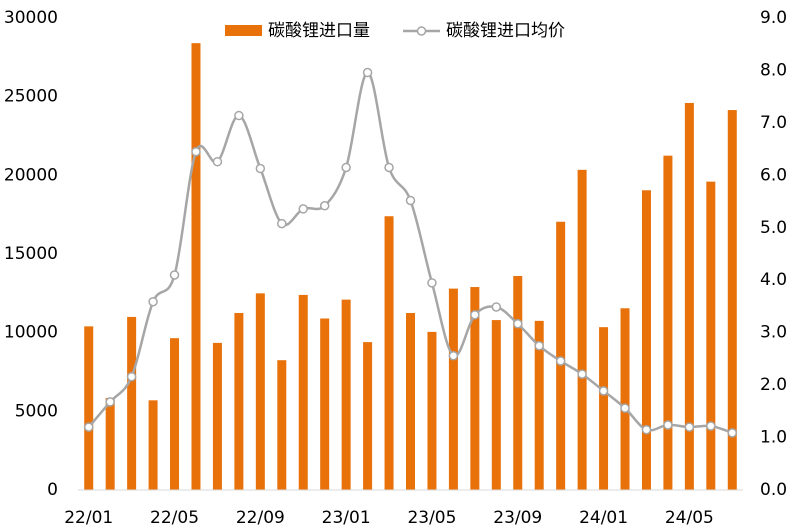 The height and width of the screenshot is (532, 798). I want to click on y2-tick-label: 3.0, so click(773, 333).